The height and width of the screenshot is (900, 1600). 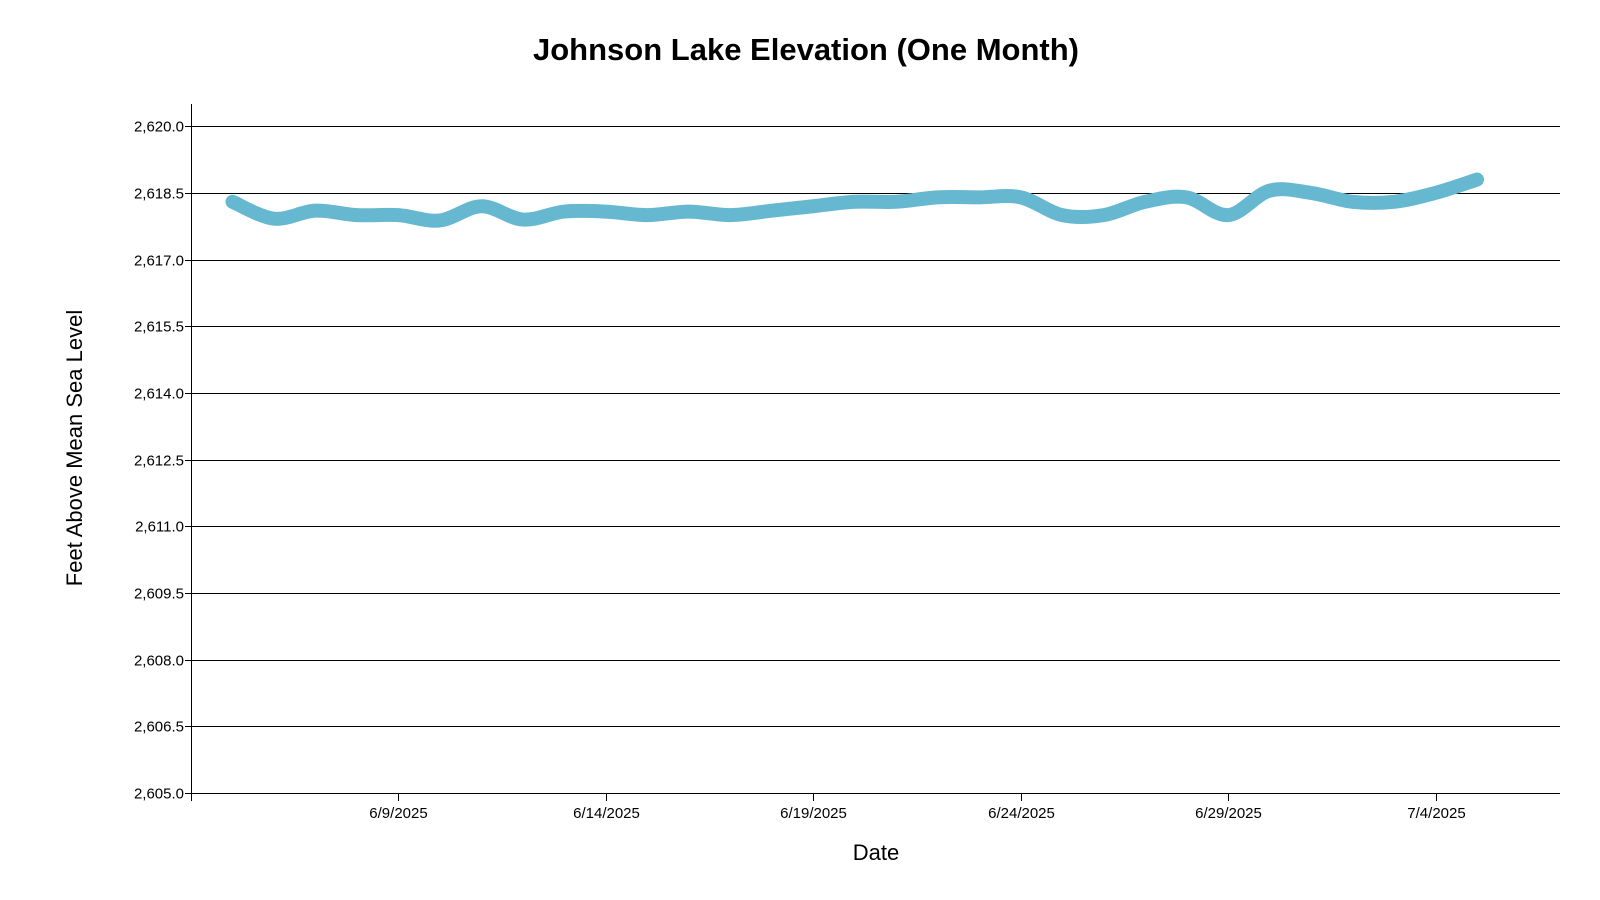 What do you see at coordinates (1021, 813) in the screenshot?
I see `x-tick-label: 6/24/2025` at bounding box center [1021, 813].